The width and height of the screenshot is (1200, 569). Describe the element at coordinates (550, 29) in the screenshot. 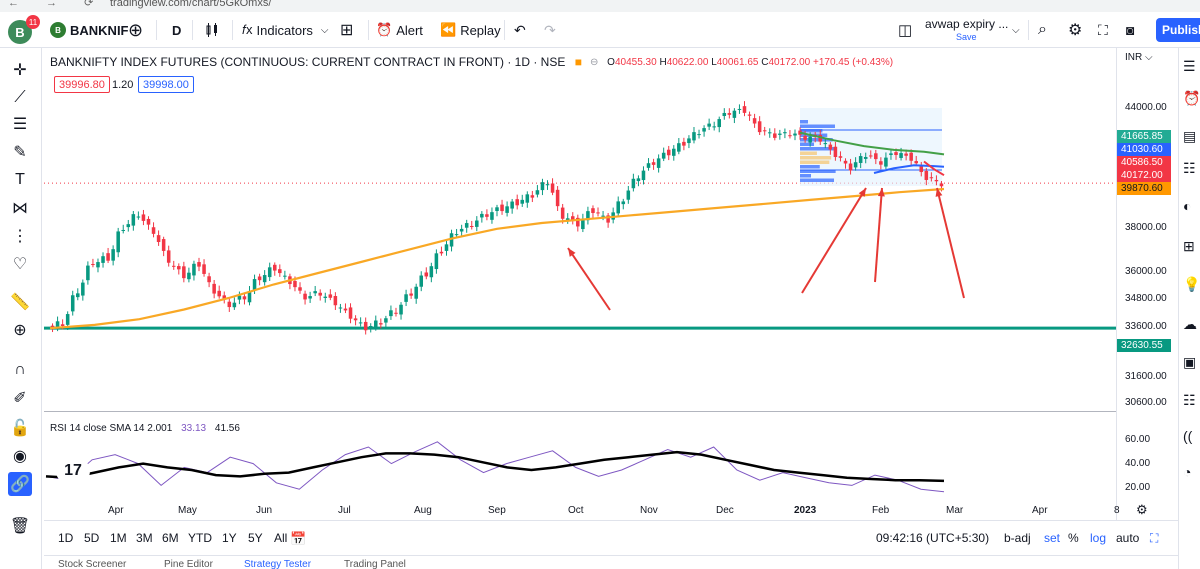

I see `redo-icon: ↷` at that location.